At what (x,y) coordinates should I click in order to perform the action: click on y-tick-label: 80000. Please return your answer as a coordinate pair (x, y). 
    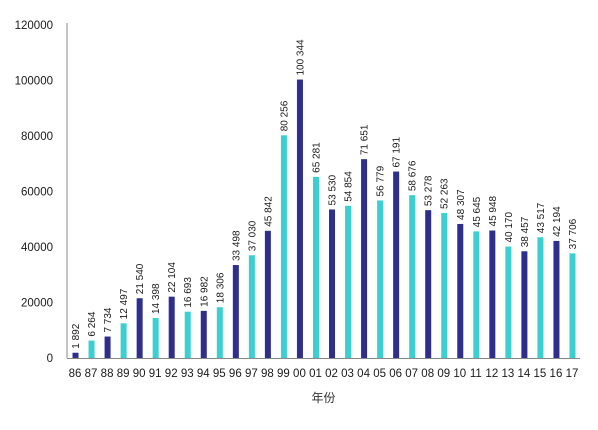
    Looking at the image, I should click on (37, 137).